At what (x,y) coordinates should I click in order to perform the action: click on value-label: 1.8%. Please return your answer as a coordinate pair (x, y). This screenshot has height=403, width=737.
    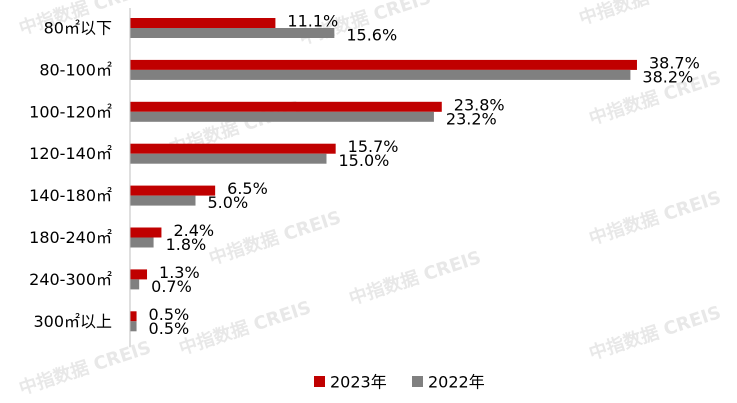
    Looking at the image, I should click on (186, 244).